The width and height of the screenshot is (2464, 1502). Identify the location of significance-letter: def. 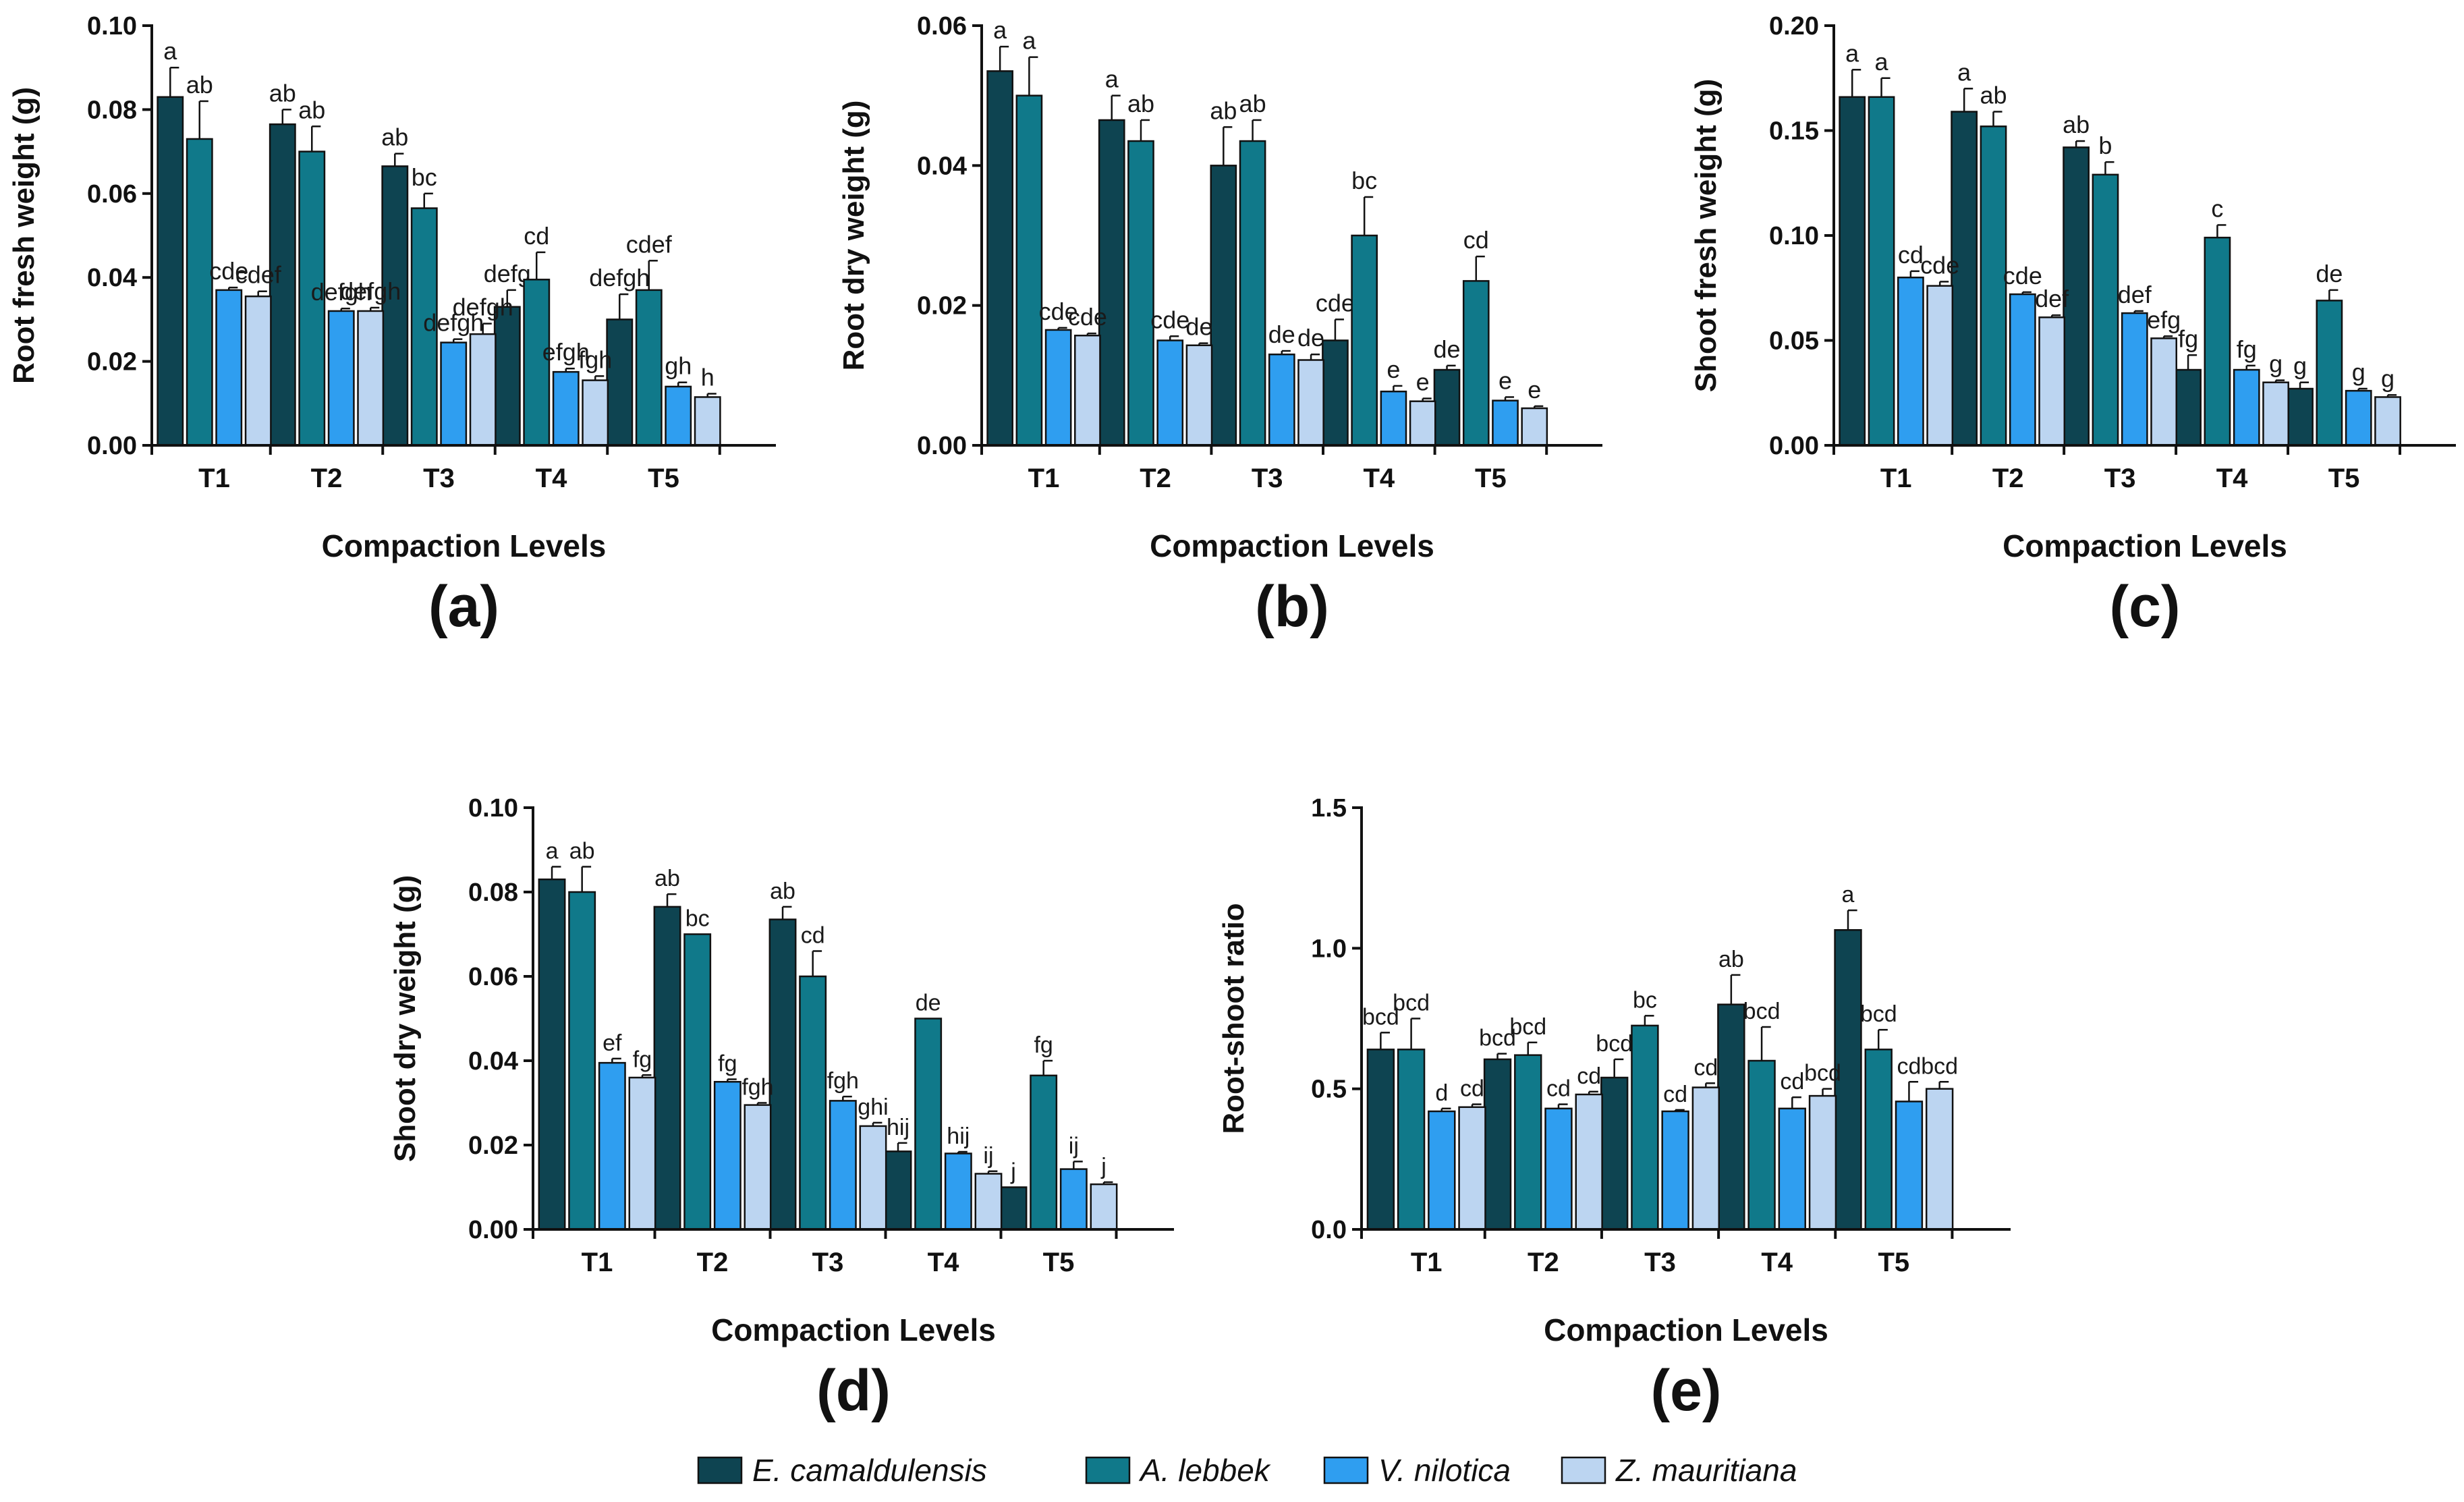
(2135, 294).